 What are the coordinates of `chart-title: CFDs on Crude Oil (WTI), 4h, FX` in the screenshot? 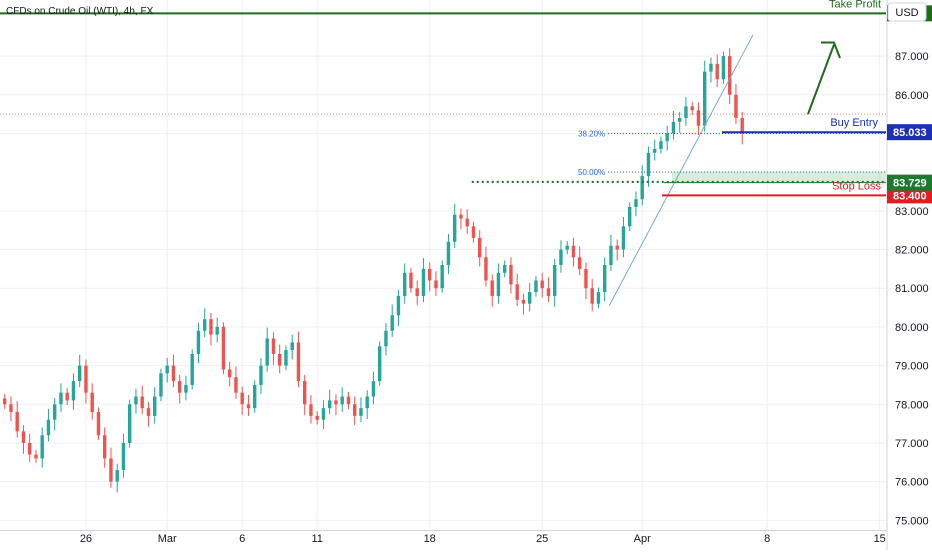 It's located at (80, 11).